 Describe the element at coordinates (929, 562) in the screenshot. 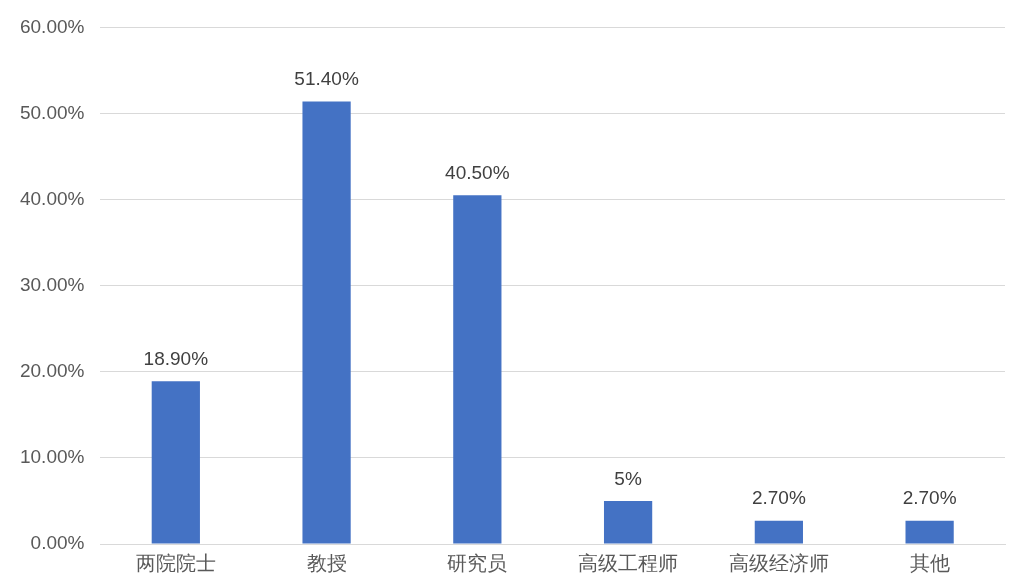

I see `x-tick-label: 其他` at that location.